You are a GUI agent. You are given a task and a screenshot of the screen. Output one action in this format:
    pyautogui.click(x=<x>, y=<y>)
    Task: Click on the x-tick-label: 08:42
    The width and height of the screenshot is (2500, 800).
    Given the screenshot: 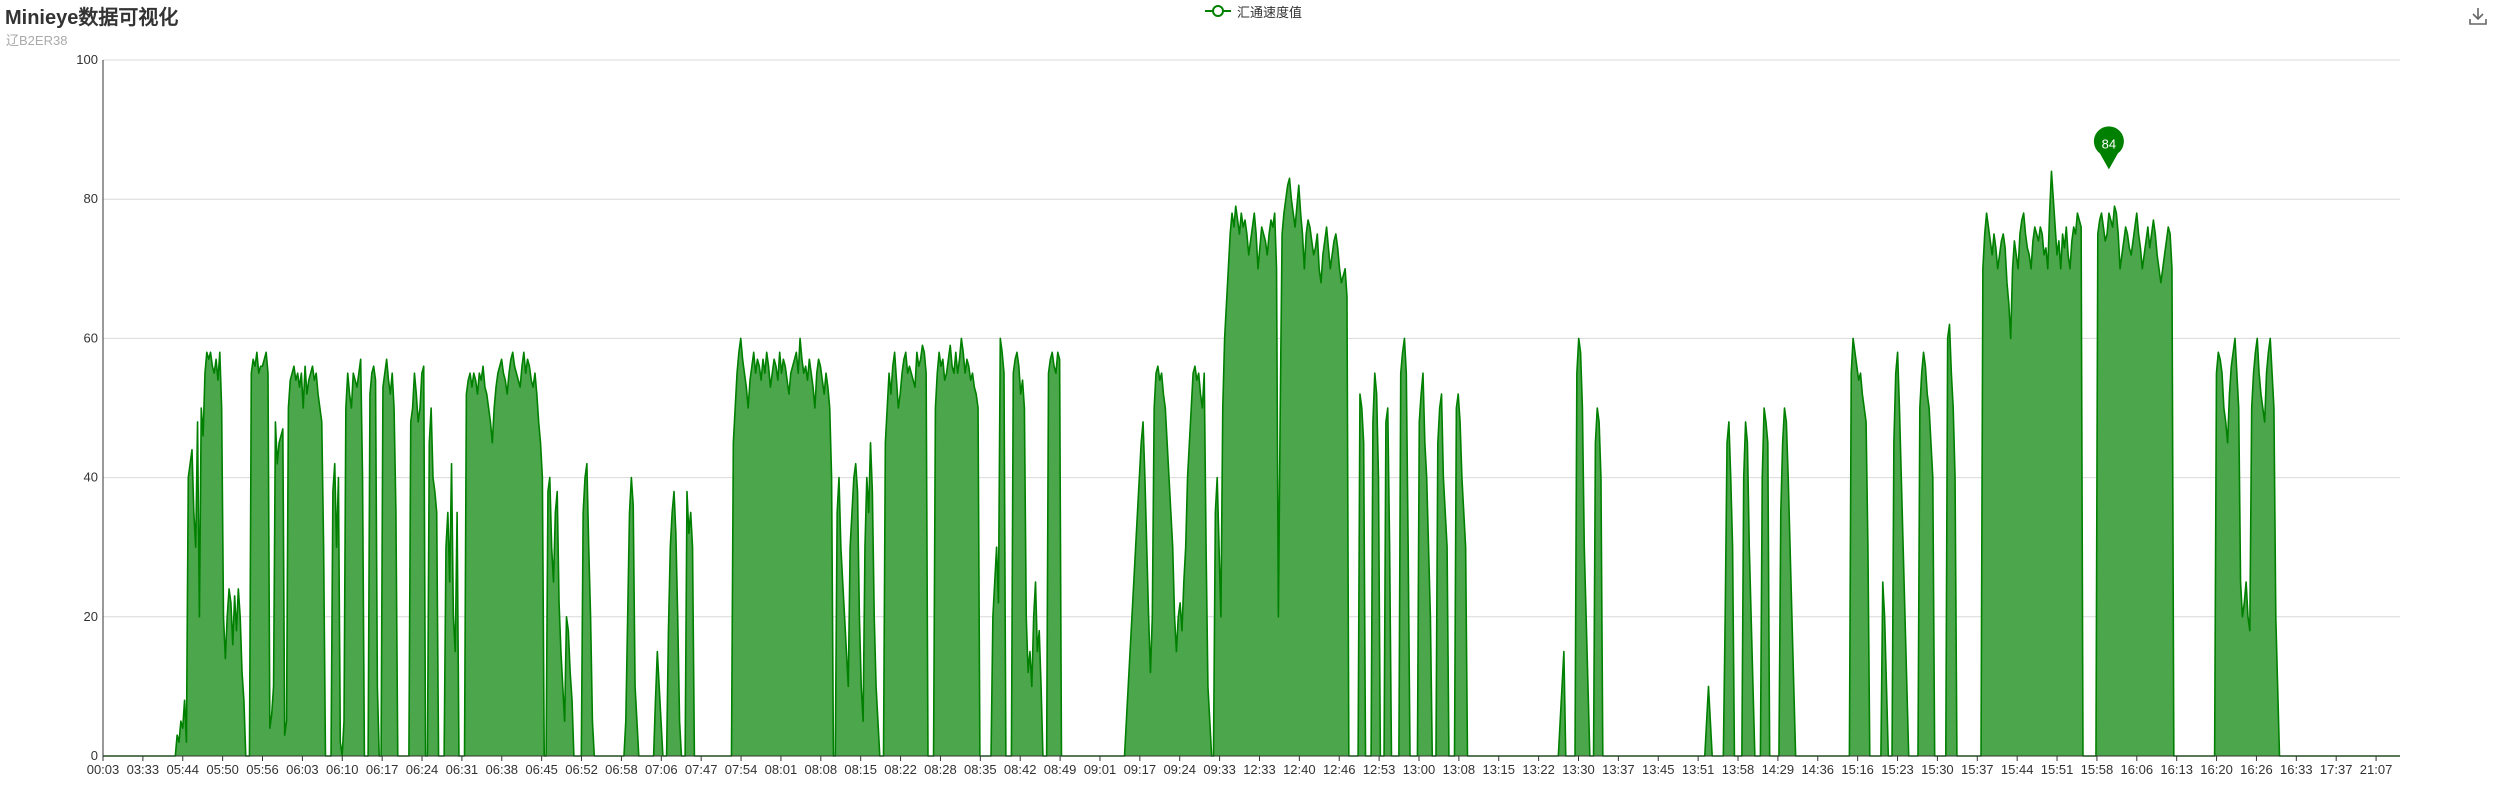 What is the action you would take?
    pyautogui.click(x=1020, y=769)
    